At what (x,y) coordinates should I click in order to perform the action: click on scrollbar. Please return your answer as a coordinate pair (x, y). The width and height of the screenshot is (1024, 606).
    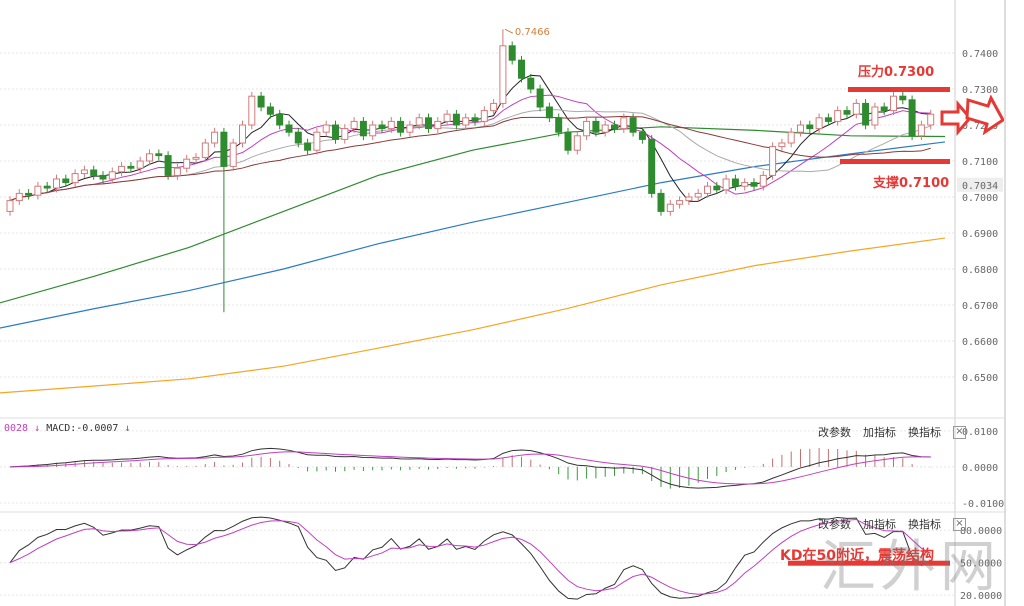
    Looking at the image, I should click on (1005, 303).